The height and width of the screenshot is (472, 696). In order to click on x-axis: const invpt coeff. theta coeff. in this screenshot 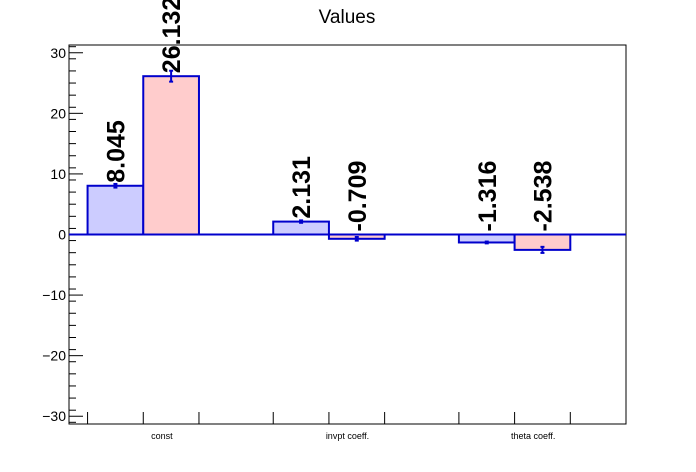, I will do `click(329, 426)`.